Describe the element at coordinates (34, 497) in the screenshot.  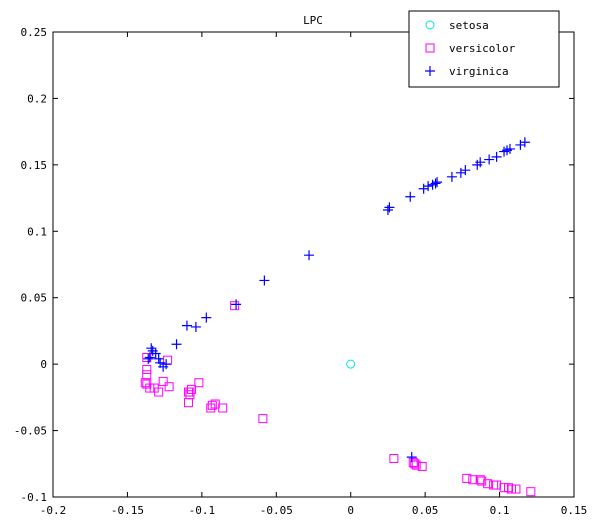
I see `y-tick-label: -0.1` at that location.